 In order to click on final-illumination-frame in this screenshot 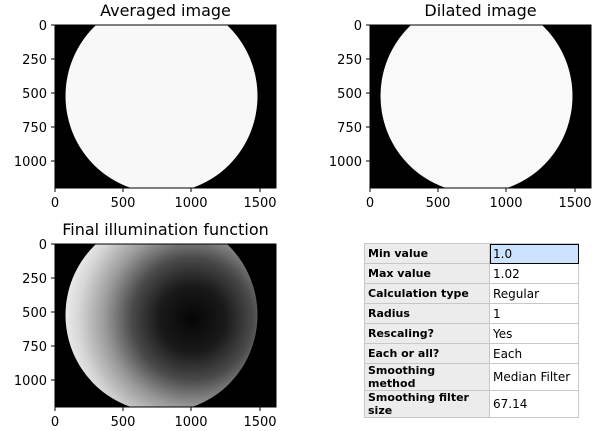, I will do `click(165, 325)`.